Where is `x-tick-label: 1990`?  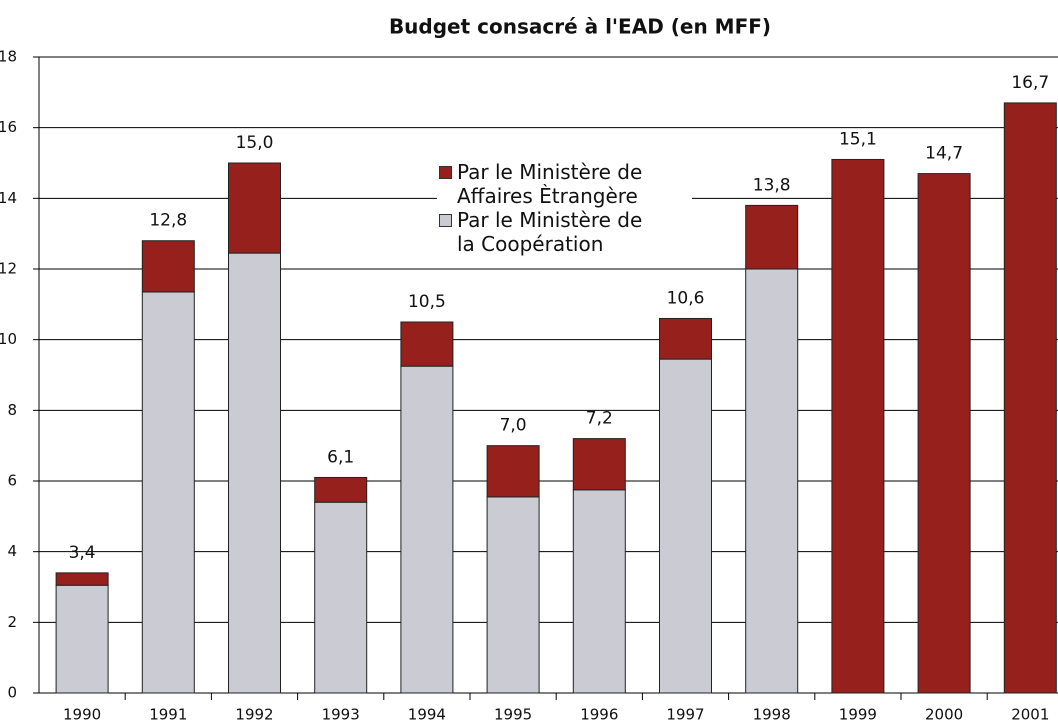
x-tick-label: 1990 is located at coordinates (82, 715).